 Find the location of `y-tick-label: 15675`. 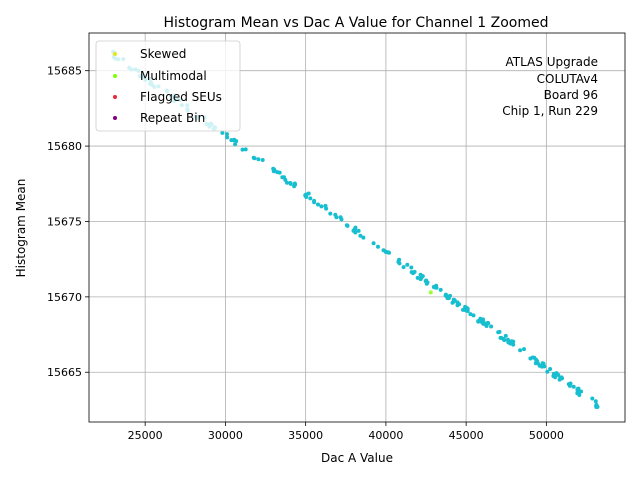

y-tick-label: 15675 is located at coordinates (64, 221).